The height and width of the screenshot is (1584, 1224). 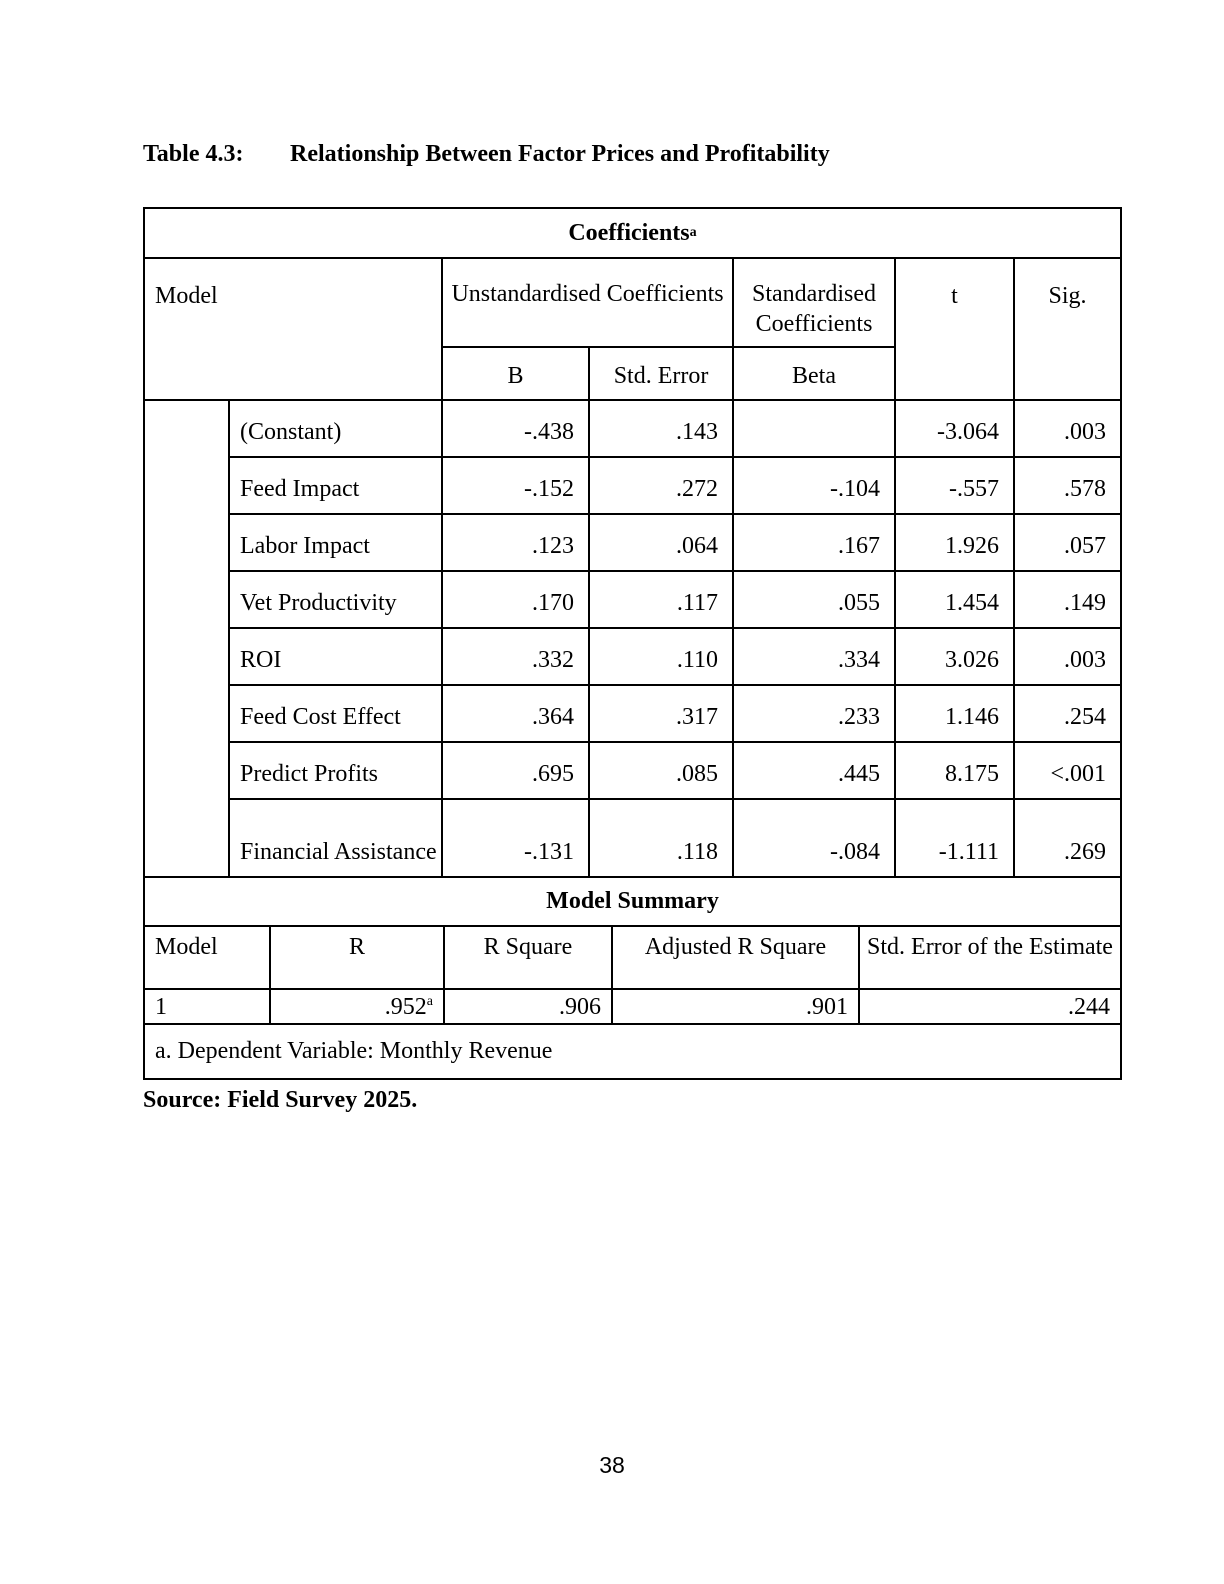 What do you see at coordinates (814, 542) in the screenshot?
I see `cell-beta: .167` at bounding box center [814, 542].